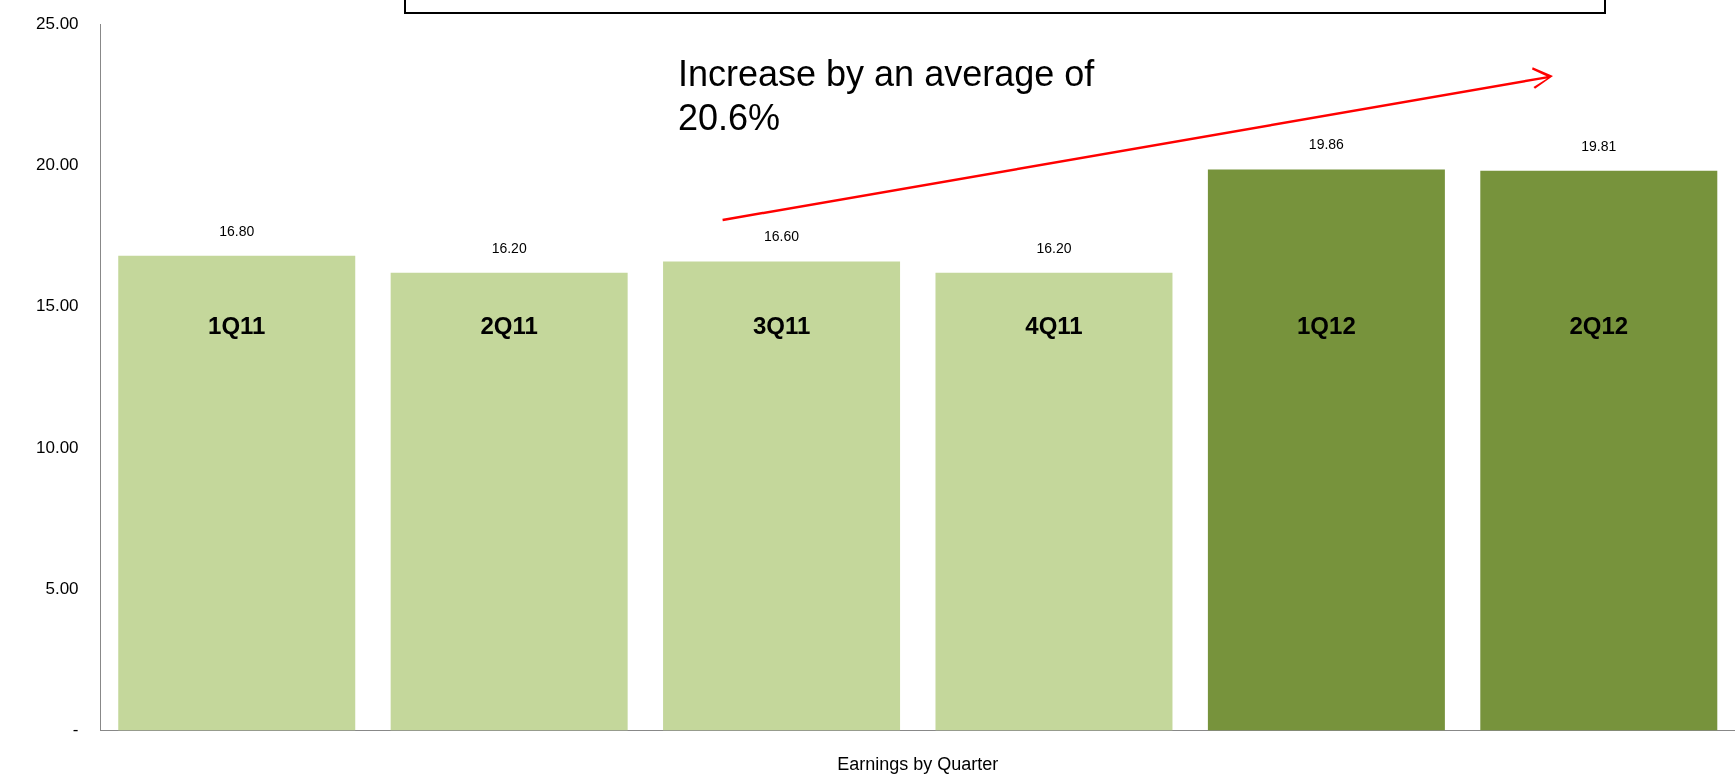  I want to click on x-tick-label: 2Q12, so click(1599, 326).